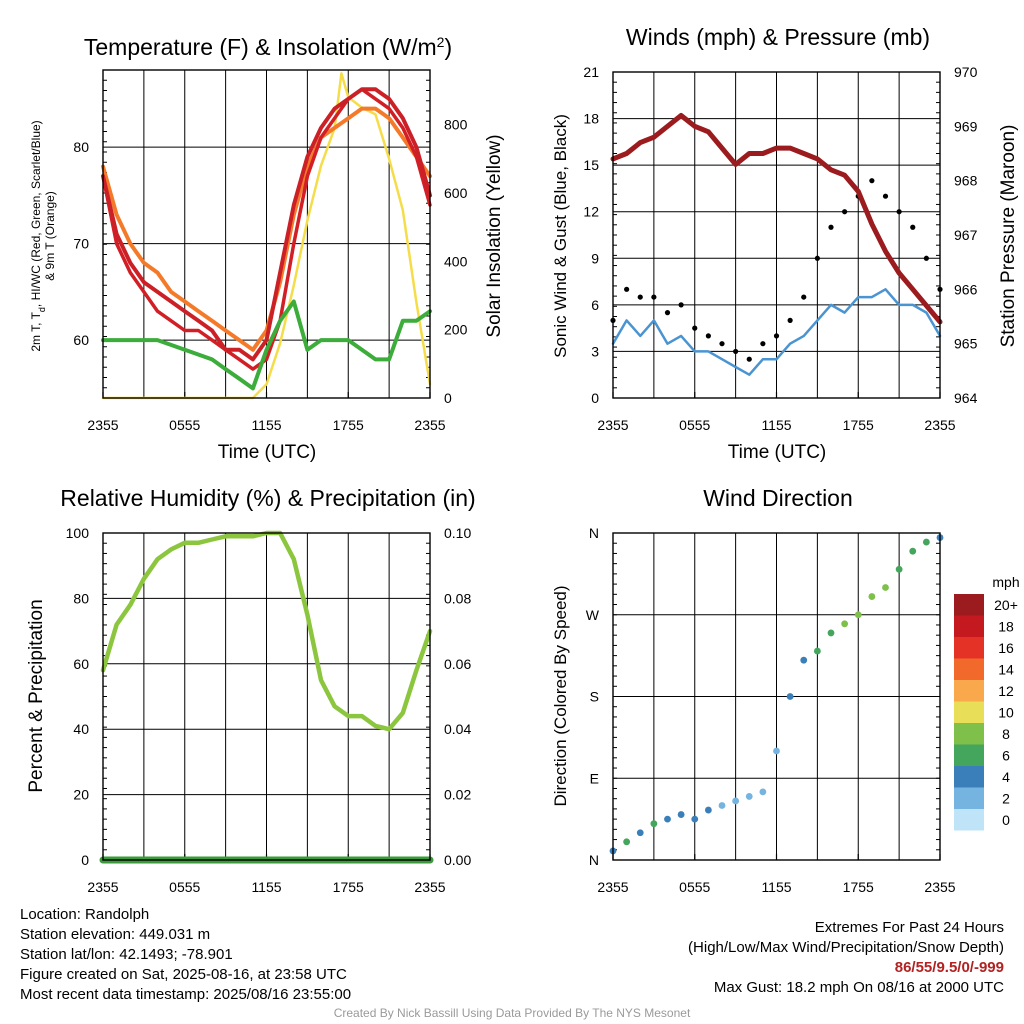  I want to click on wind-xtick-label: 2355, so click(612, 425).